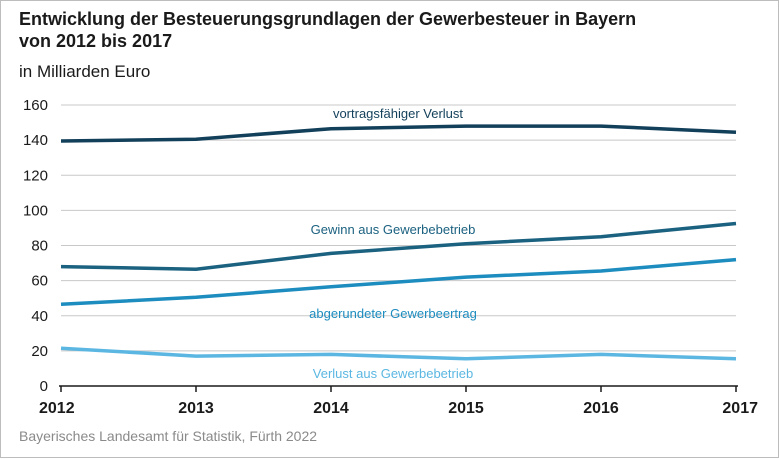 The height and width of the screenshot is (459, 779). I want to click on x-tick-label-2014: 2014, so click(331, 408).